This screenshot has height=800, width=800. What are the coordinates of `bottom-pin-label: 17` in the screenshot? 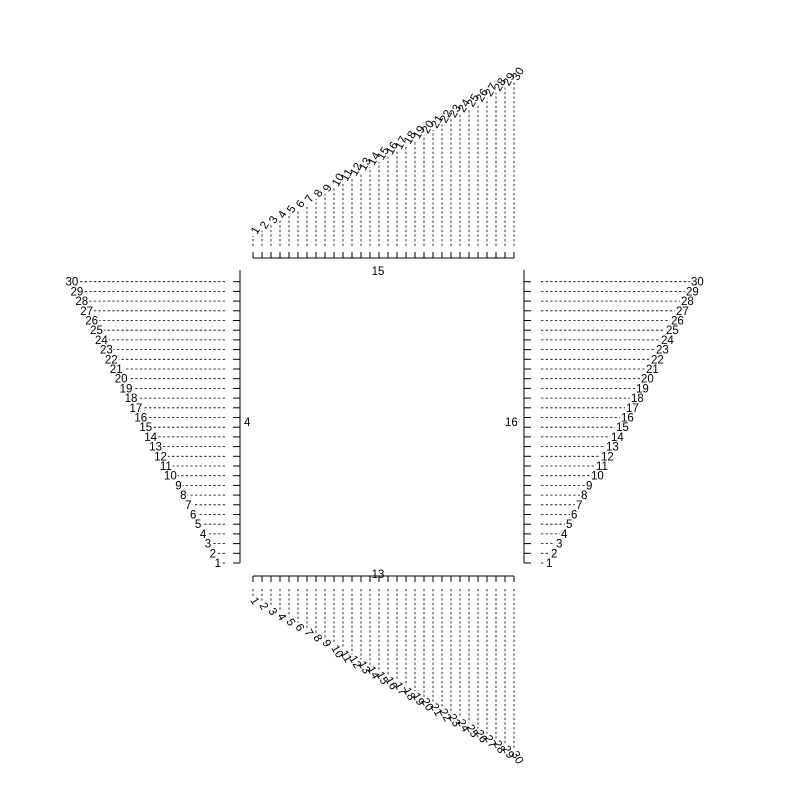 It's located at (399, 688).